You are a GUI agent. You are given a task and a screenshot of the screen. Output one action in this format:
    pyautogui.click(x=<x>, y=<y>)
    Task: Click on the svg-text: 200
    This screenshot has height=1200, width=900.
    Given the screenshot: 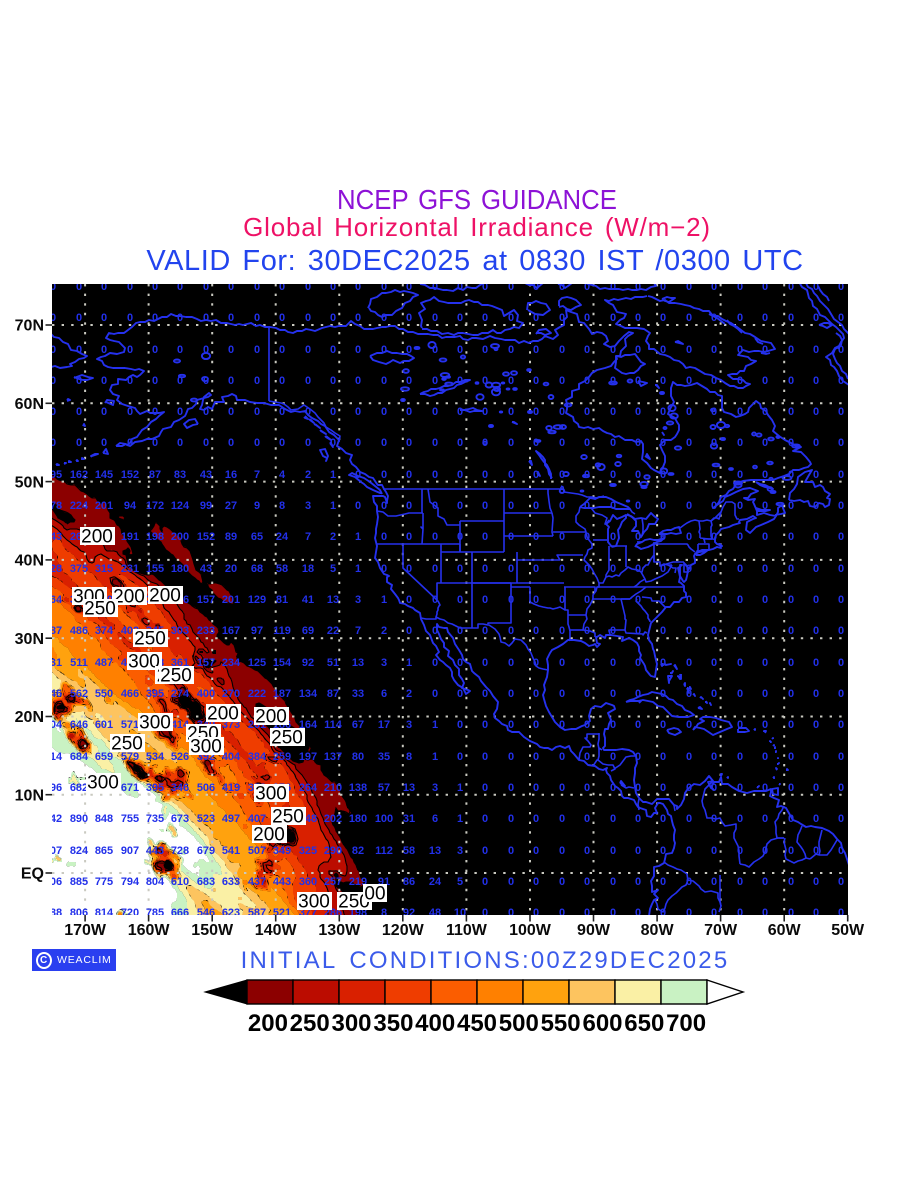 What is the action you would take?
    pyautogui.click(x=271, y=717)
    